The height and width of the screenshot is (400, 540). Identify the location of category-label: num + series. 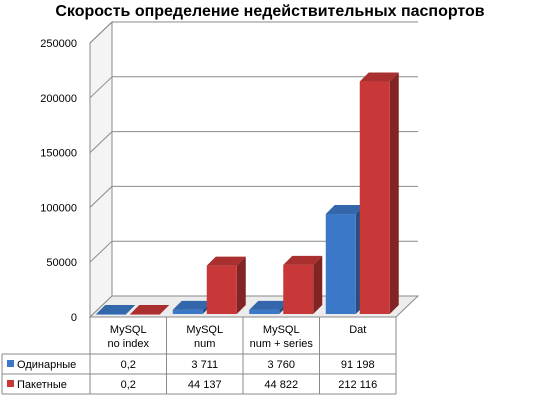
(282, 344).